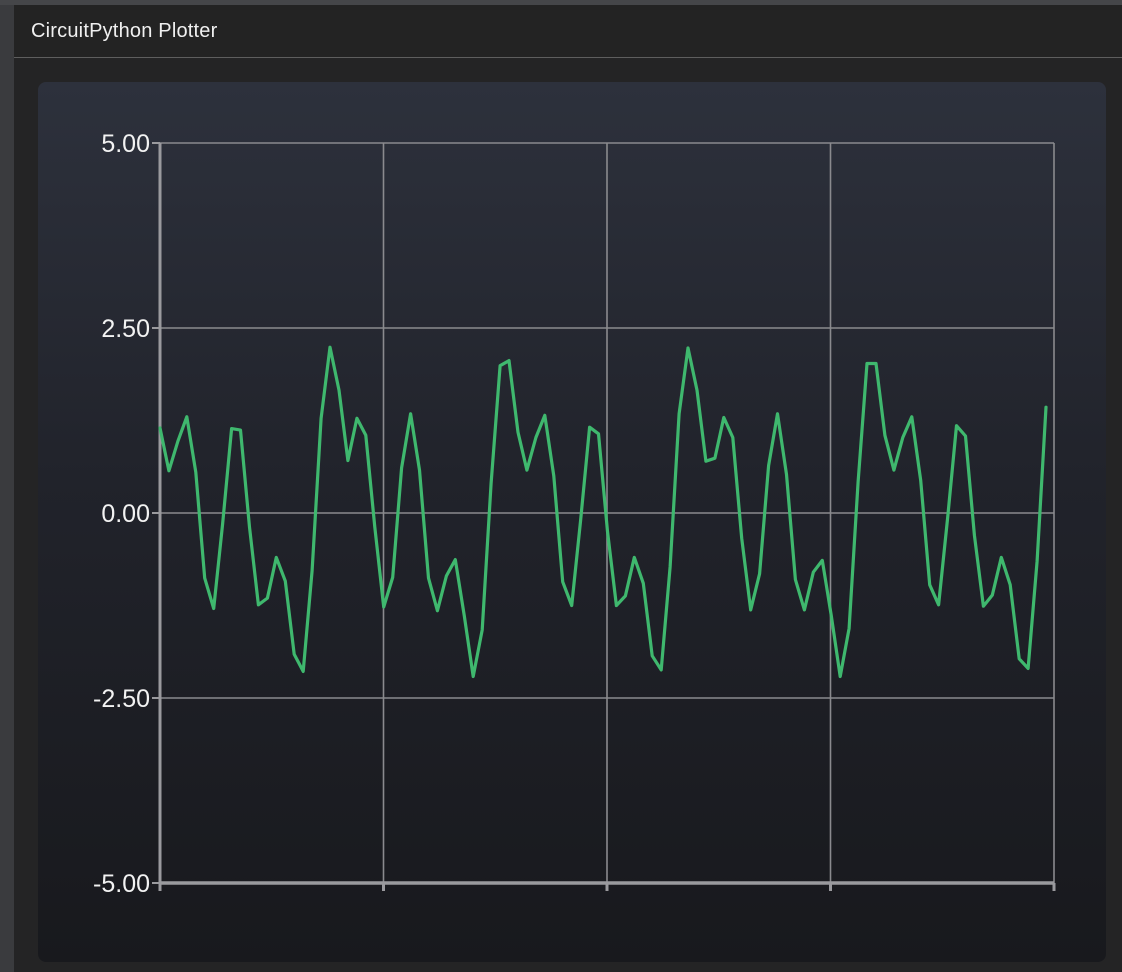 This screenshot has width=1122, height=972. Describe the element at coordinates (568, 31) in the screenshot. I see `panel-titlebar: CircuitPython Plotter` at that location.